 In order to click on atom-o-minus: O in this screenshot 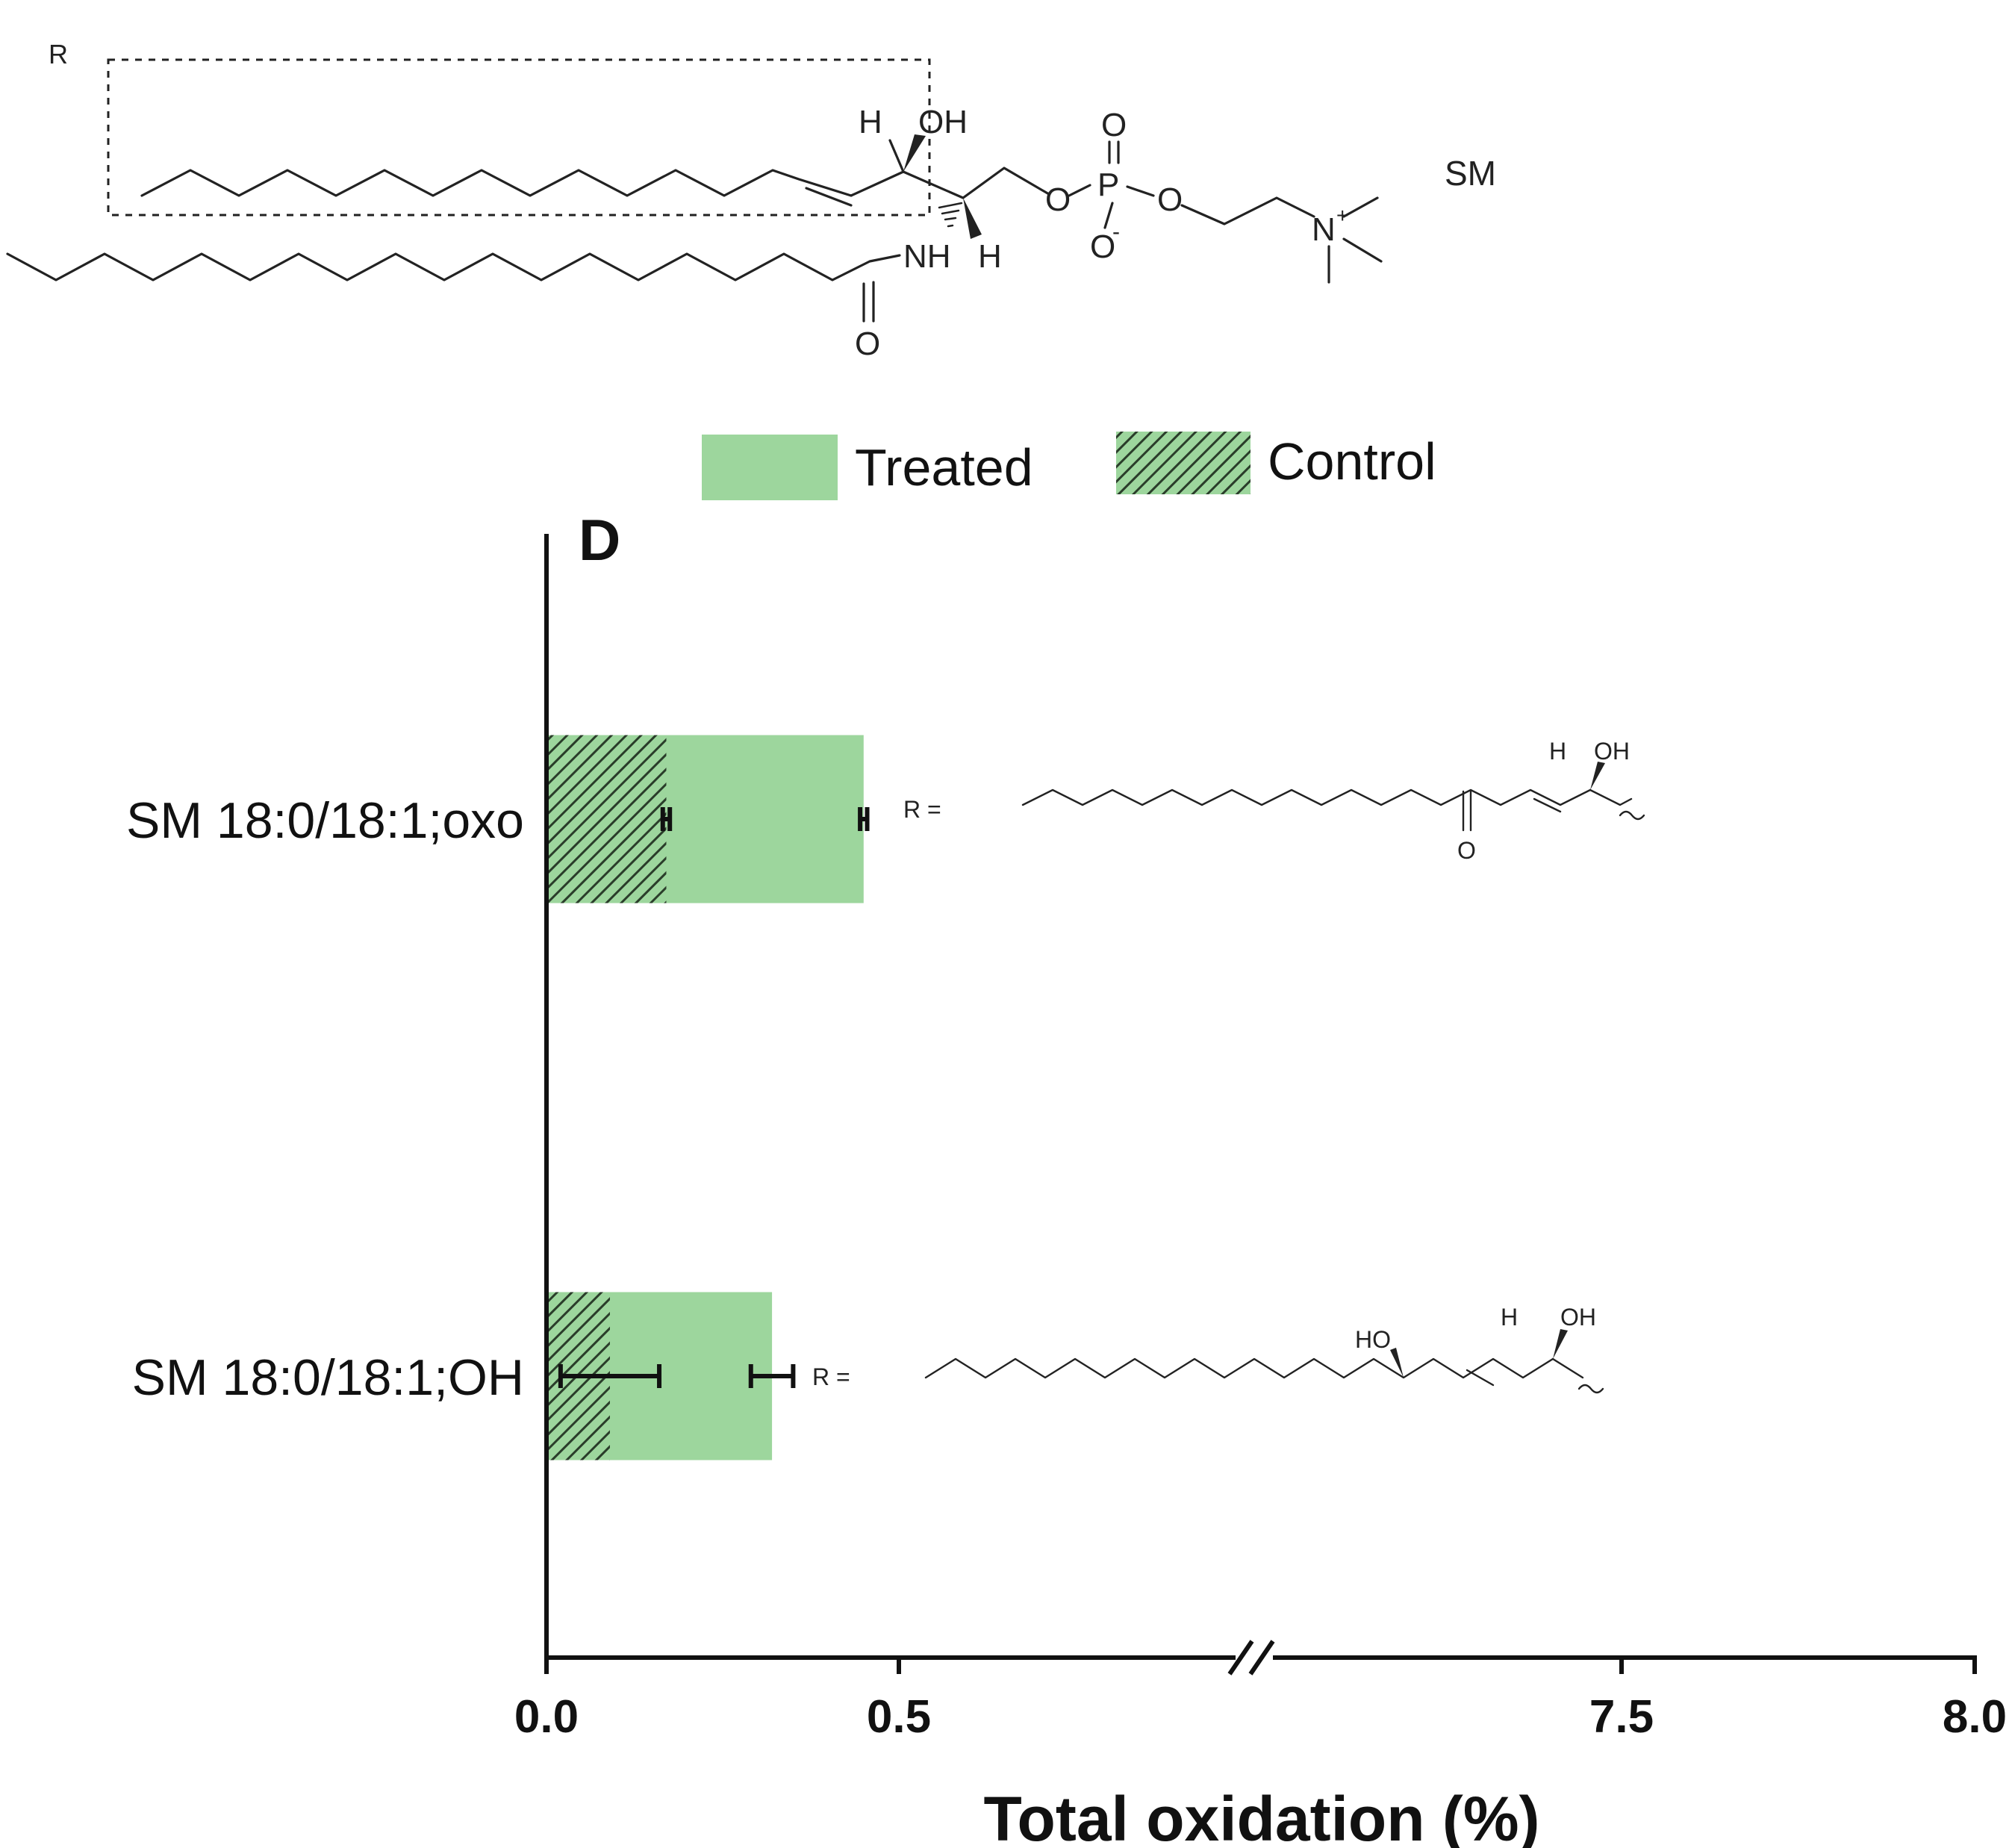, I will do `click(1102, 246)`.